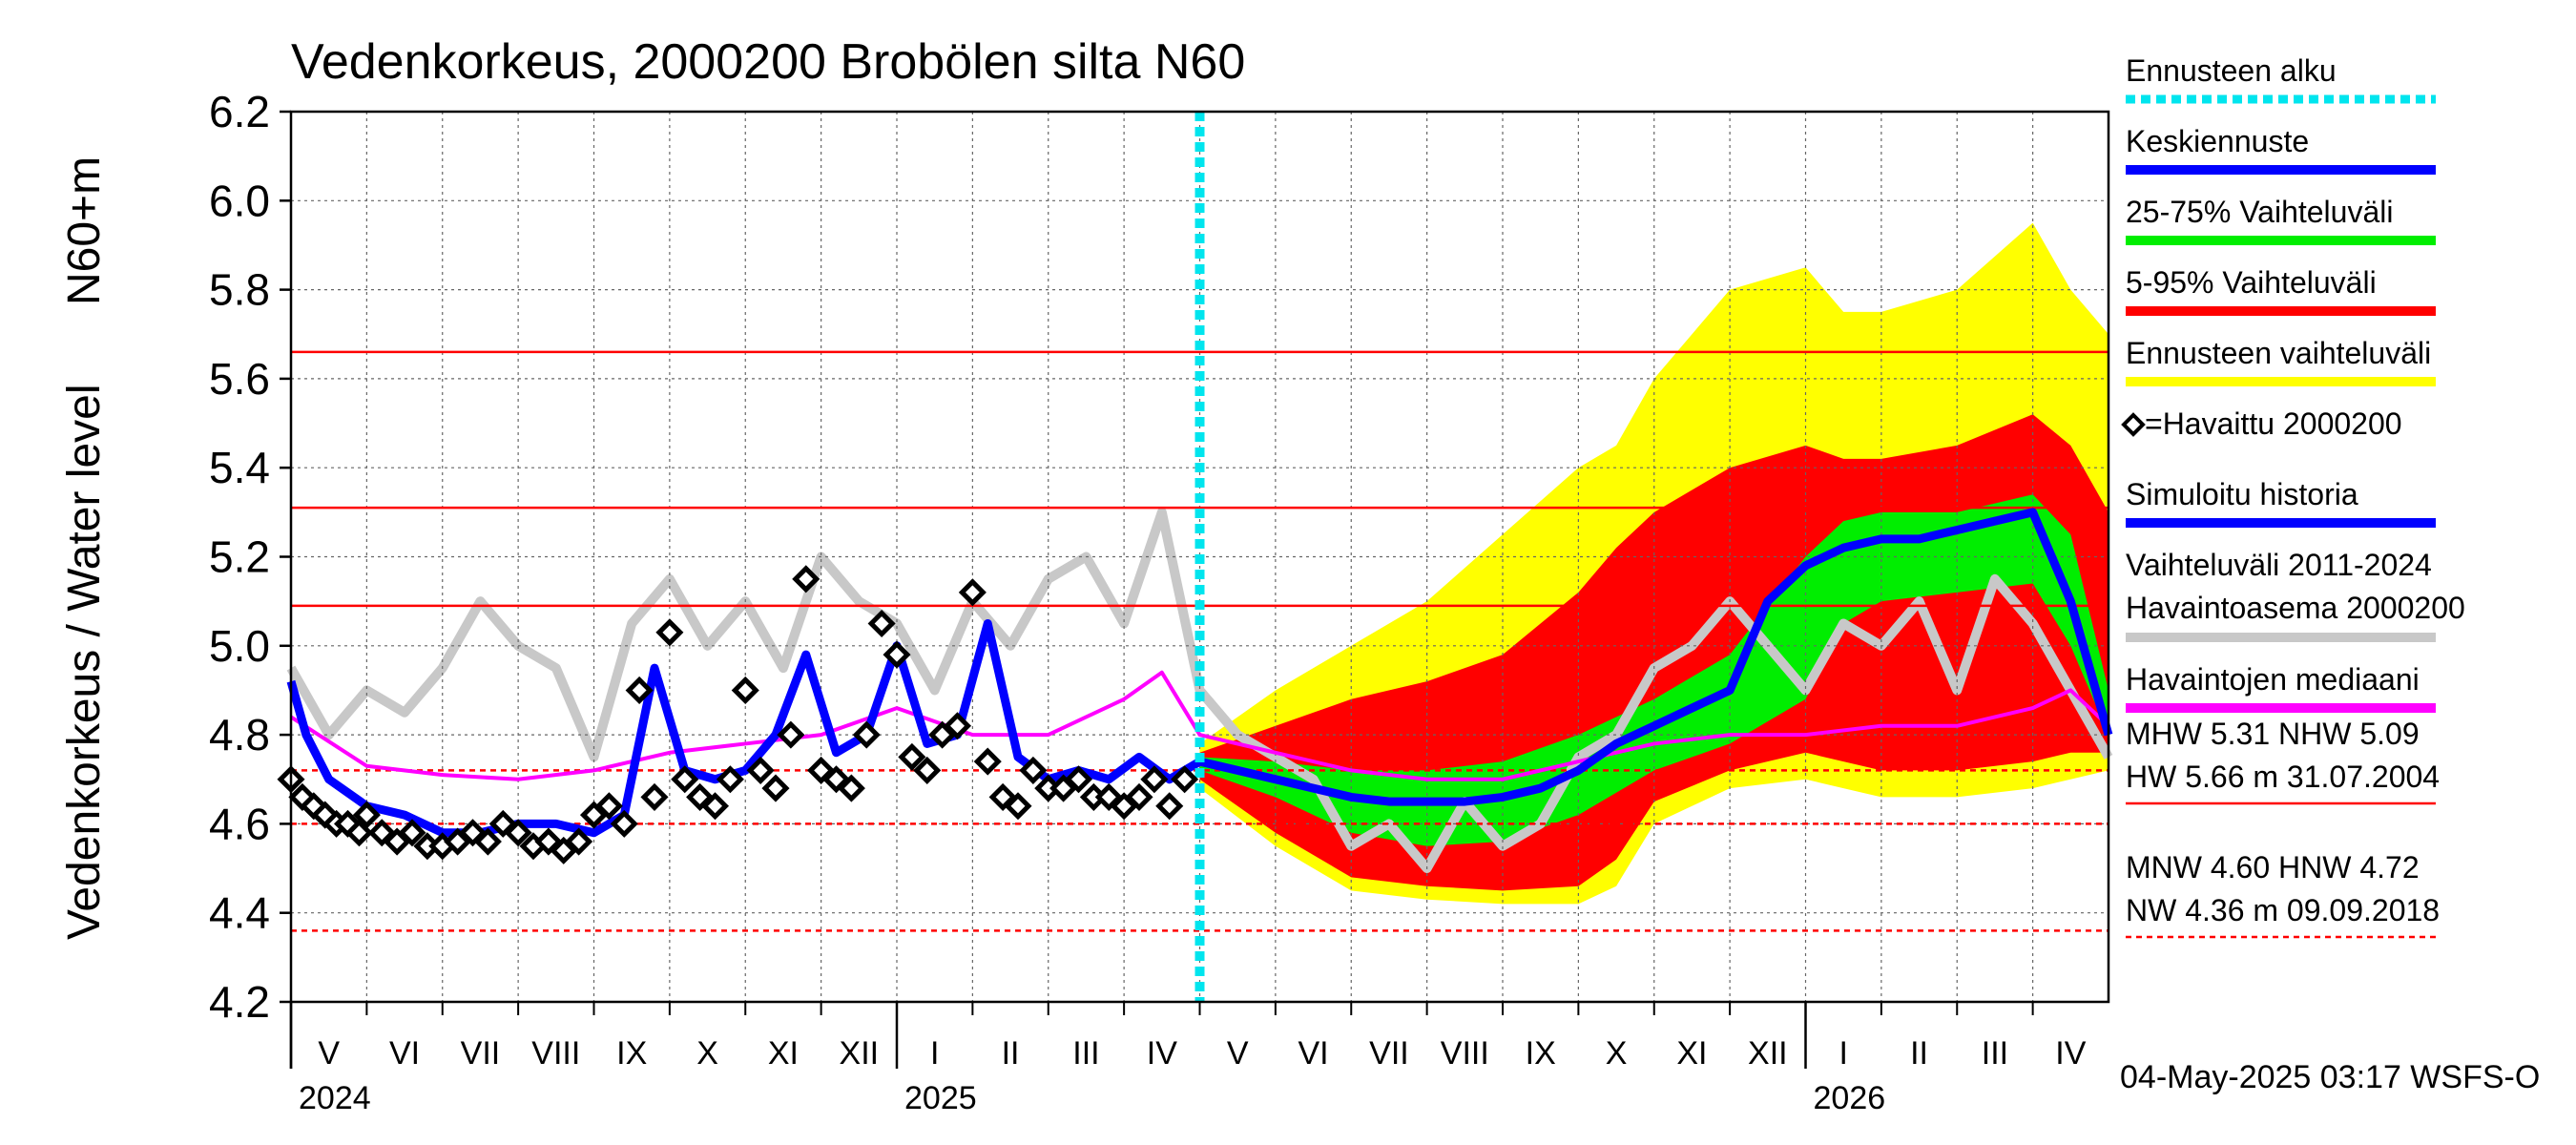  Describe the element at coordinates (1162, 1053) in the screenshot. I see `x-tick-label: IV` at that location.